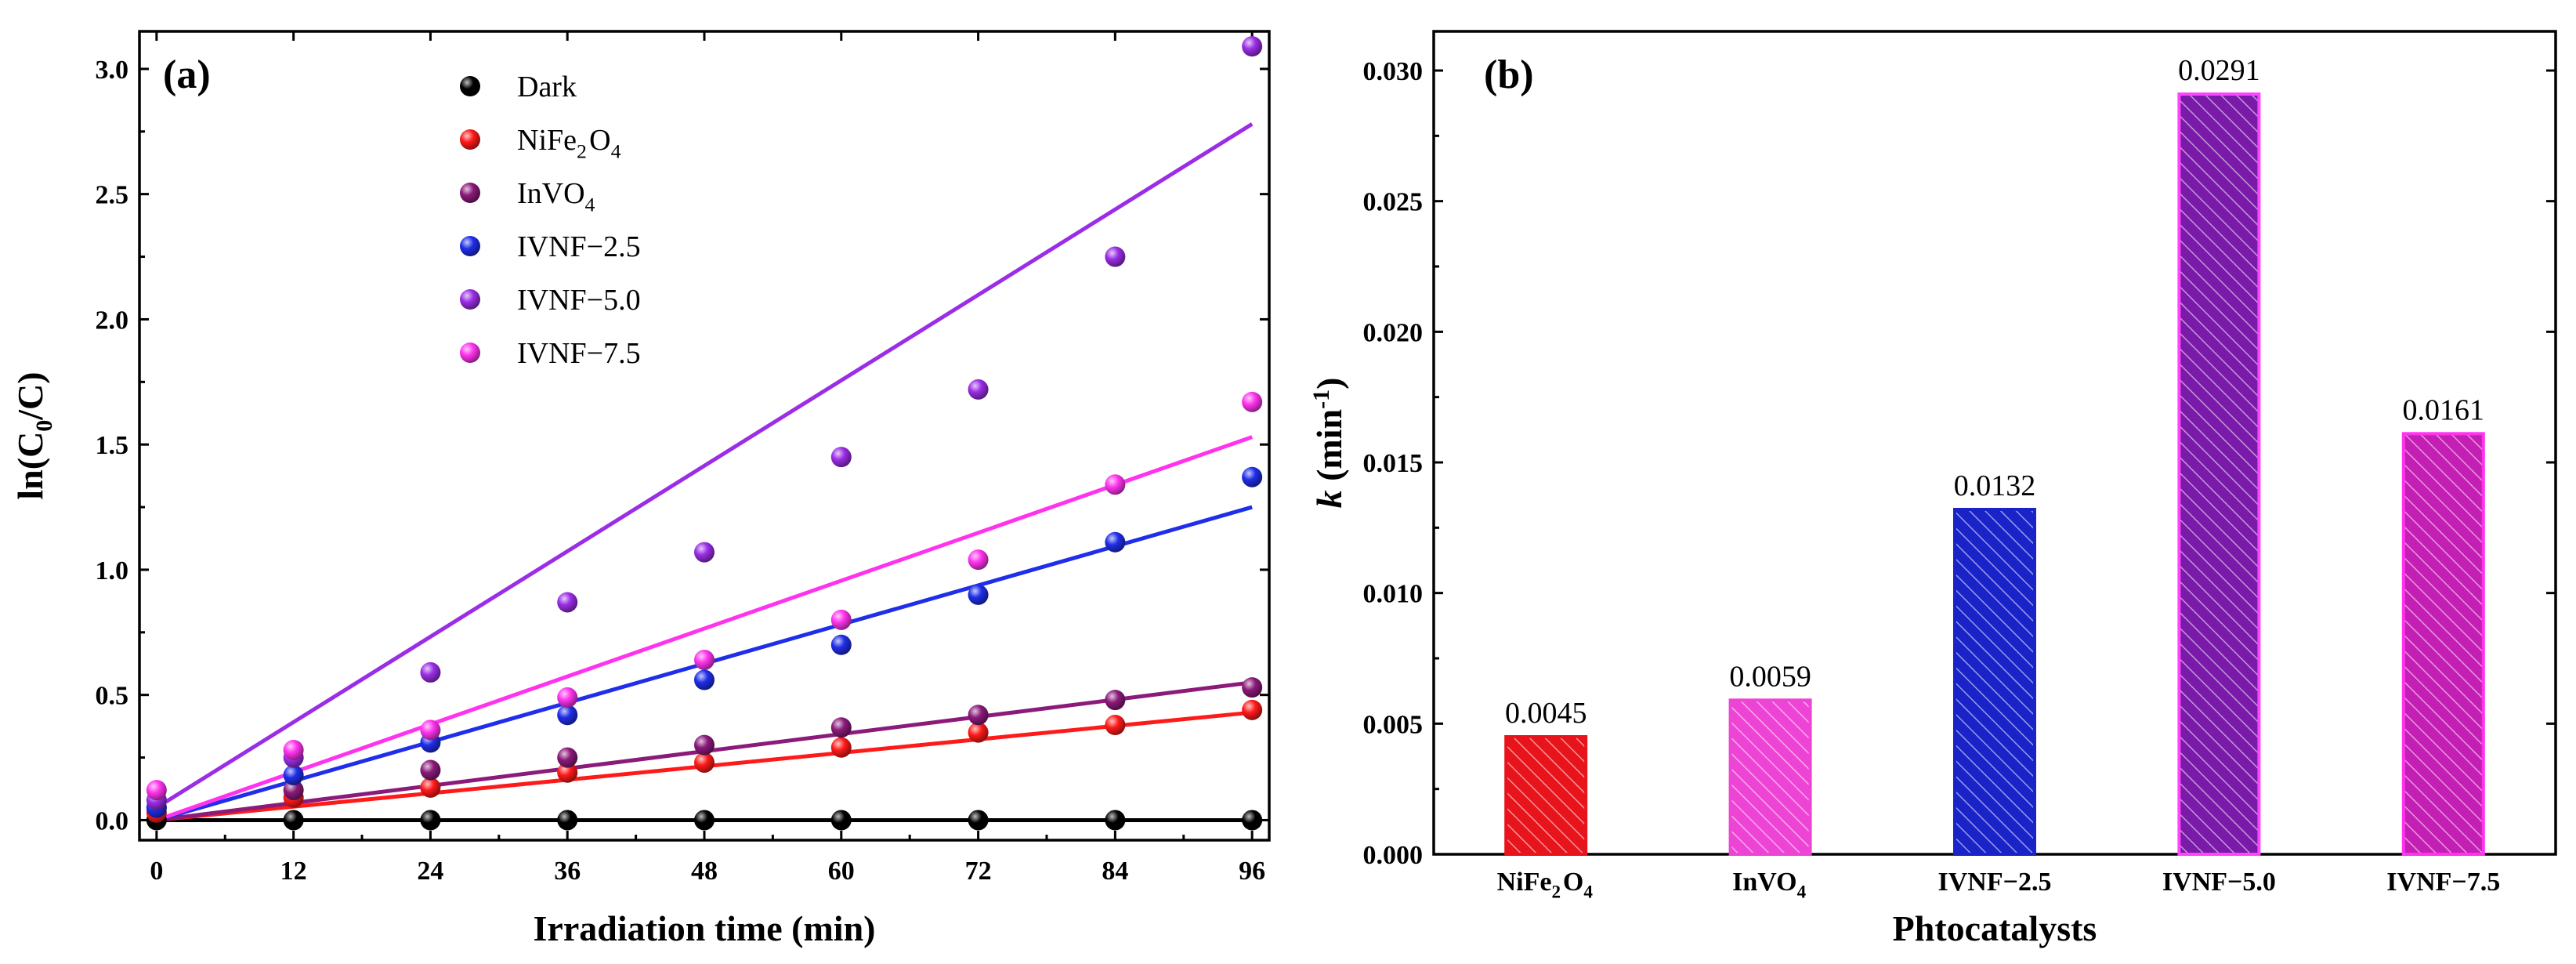  What do you see at coordinates (547, 87) in the screenshot?
I see `legend-label-Dark: Dark` at bounding box center [547, 87].